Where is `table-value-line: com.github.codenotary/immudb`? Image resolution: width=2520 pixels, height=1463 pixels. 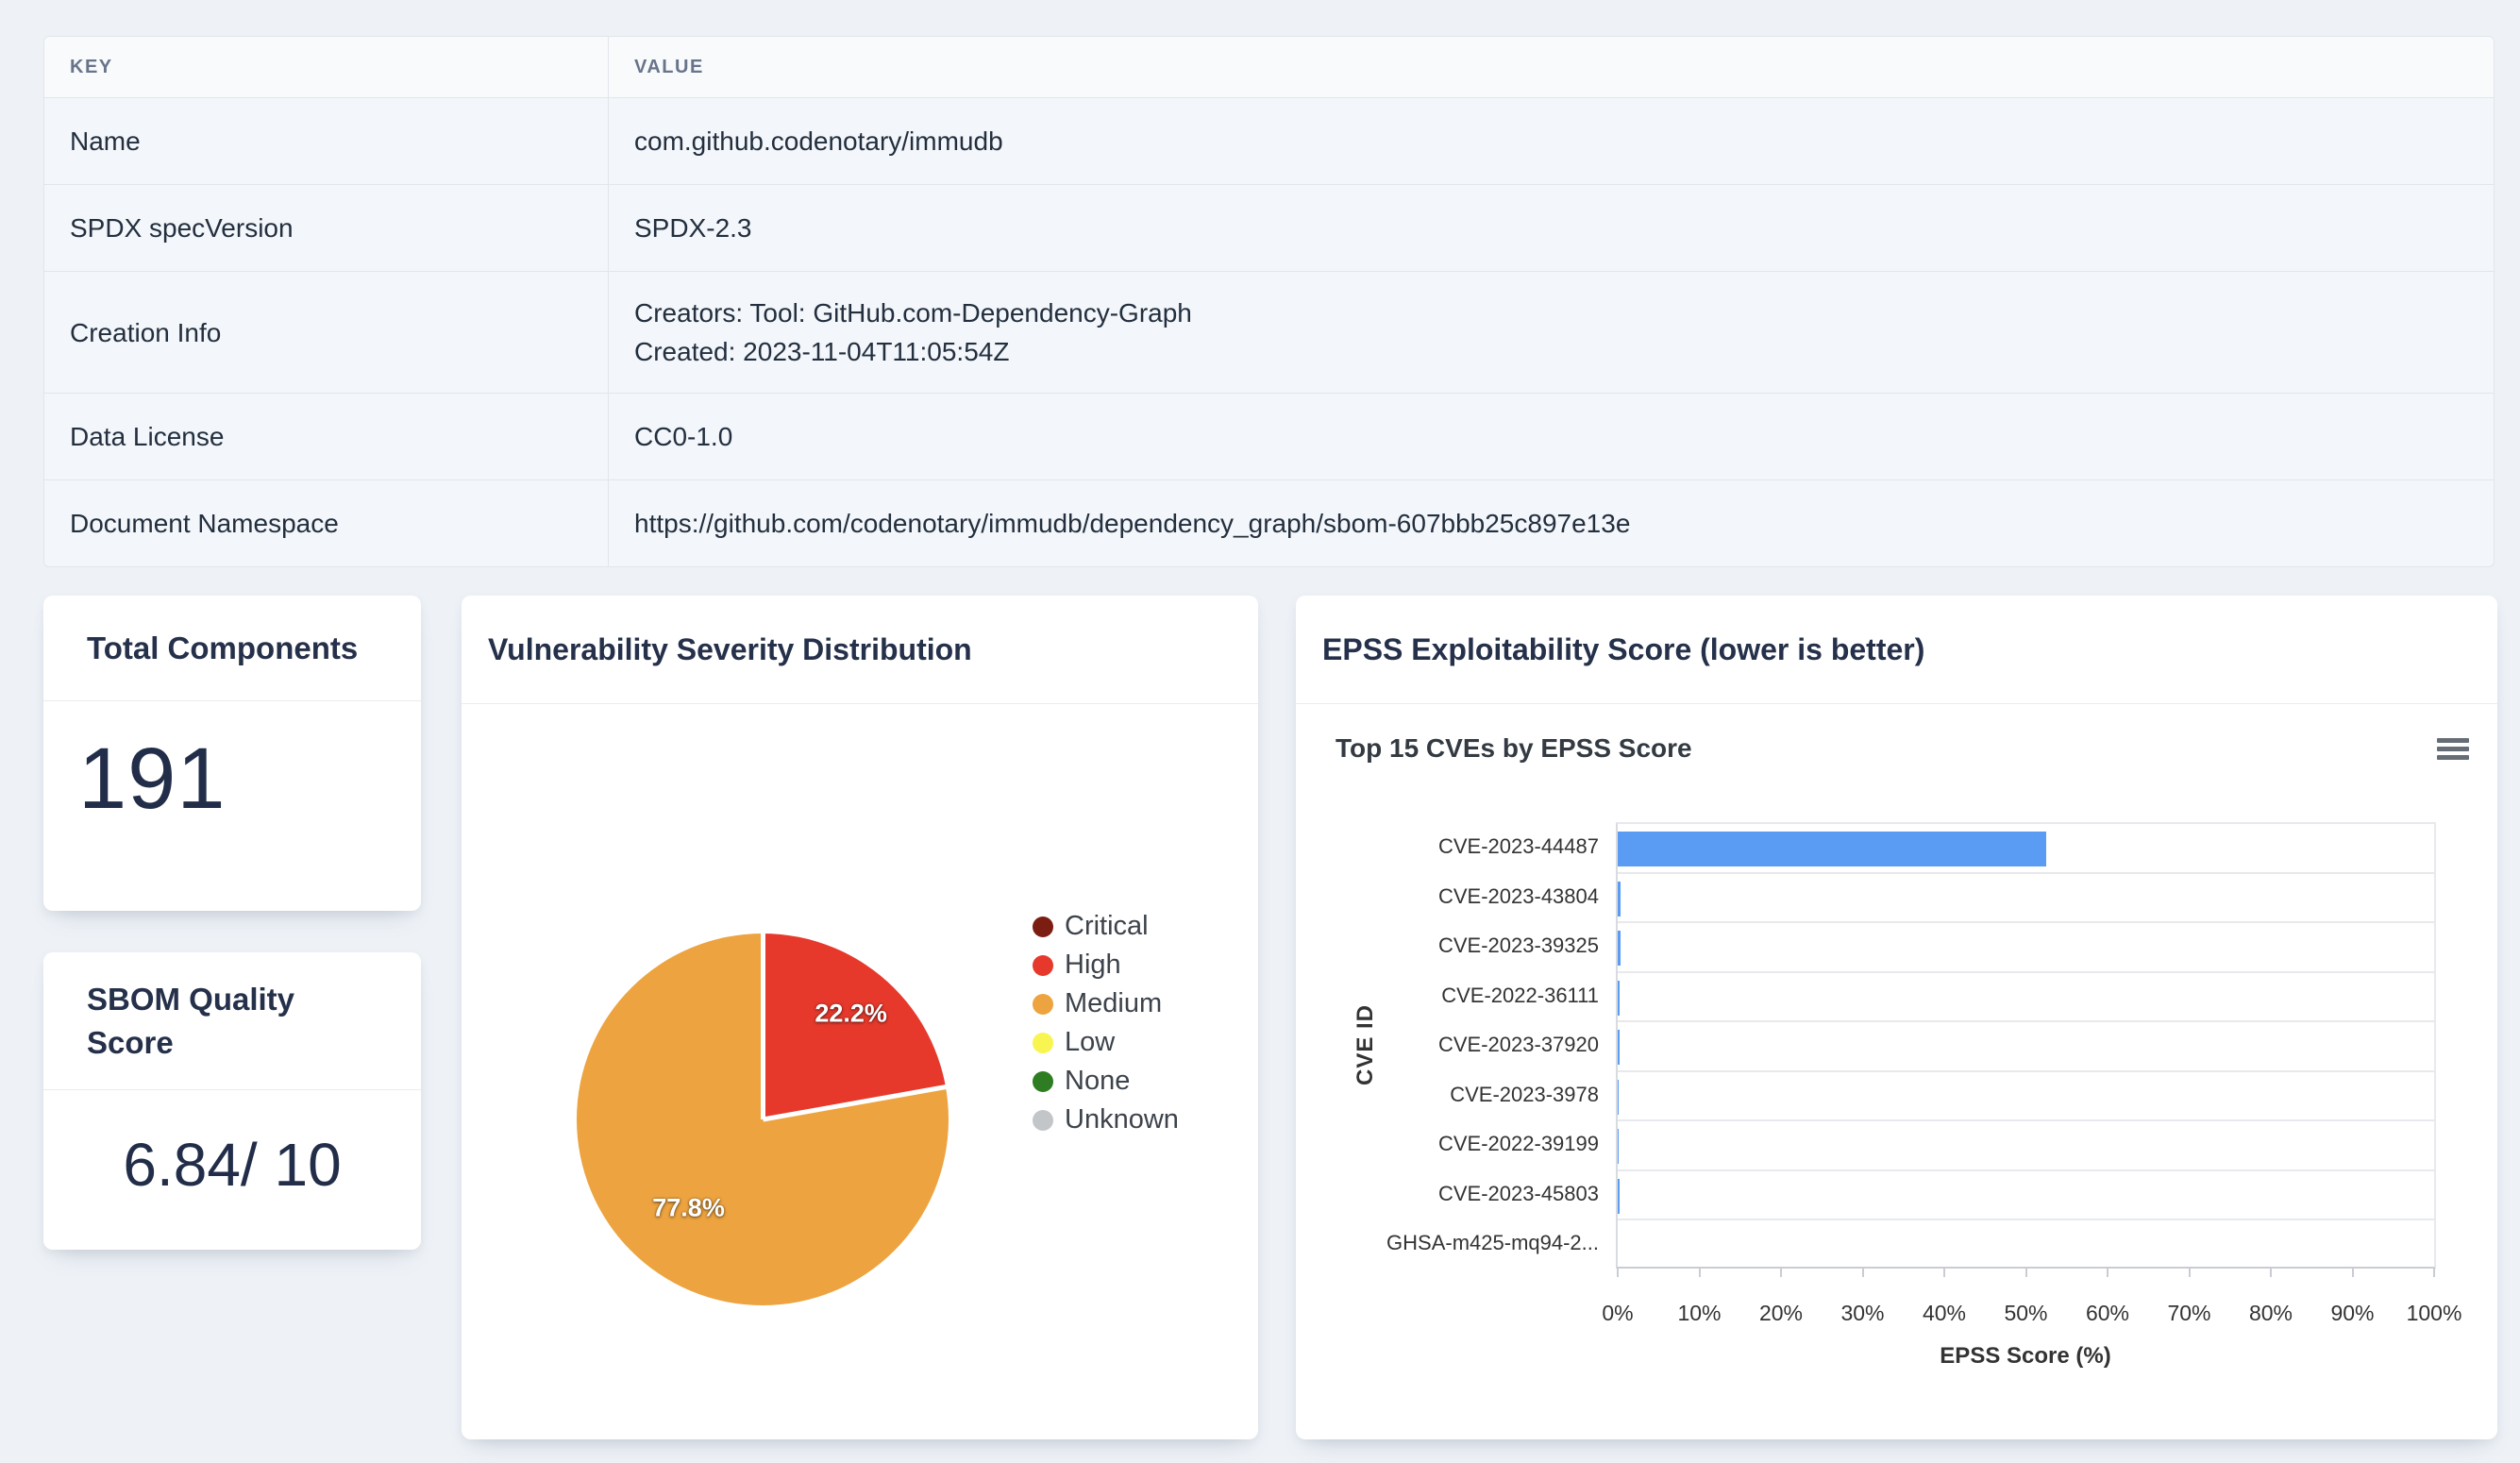
table-value-line: com.github.codenotary/immudb is located at coordinates (818, 141).